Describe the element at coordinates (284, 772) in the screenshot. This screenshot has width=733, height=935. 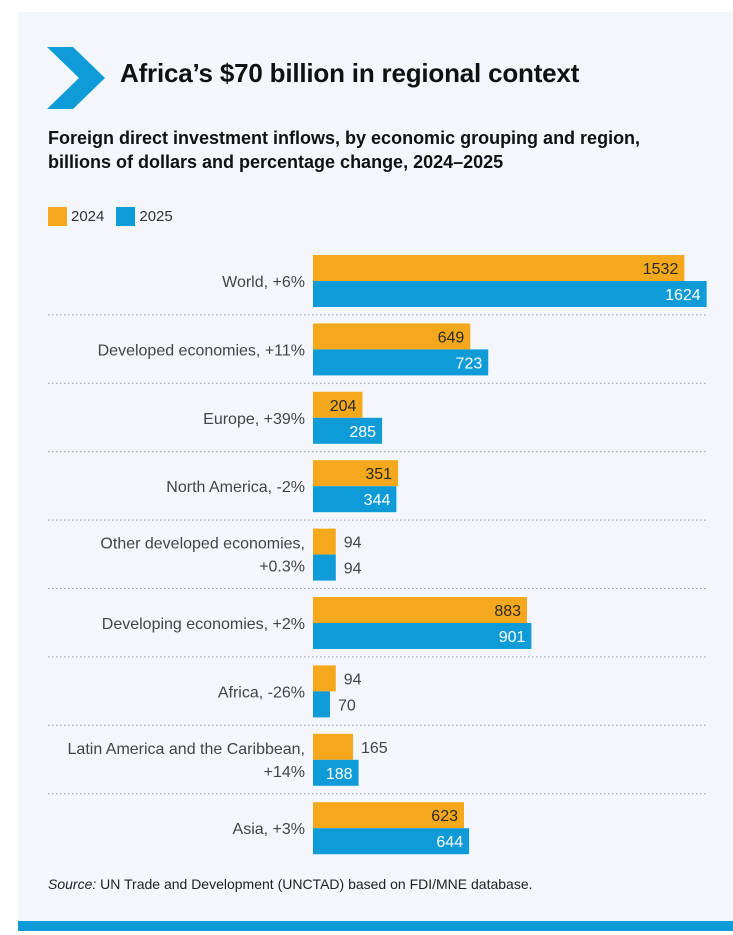
I see `category-label-line: +14%` at that location.